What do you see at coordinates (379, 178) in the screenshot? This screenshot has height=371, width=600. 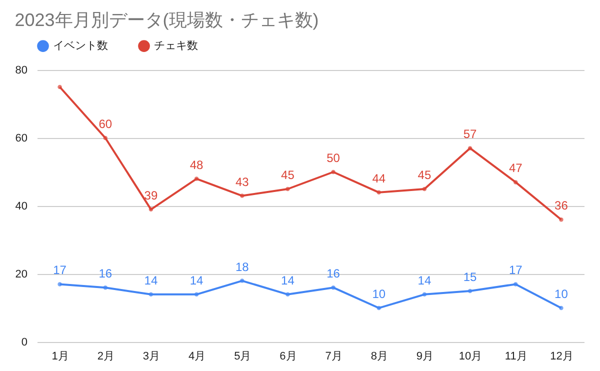 I see `data-label: 44` at bounding box center [379, 178].